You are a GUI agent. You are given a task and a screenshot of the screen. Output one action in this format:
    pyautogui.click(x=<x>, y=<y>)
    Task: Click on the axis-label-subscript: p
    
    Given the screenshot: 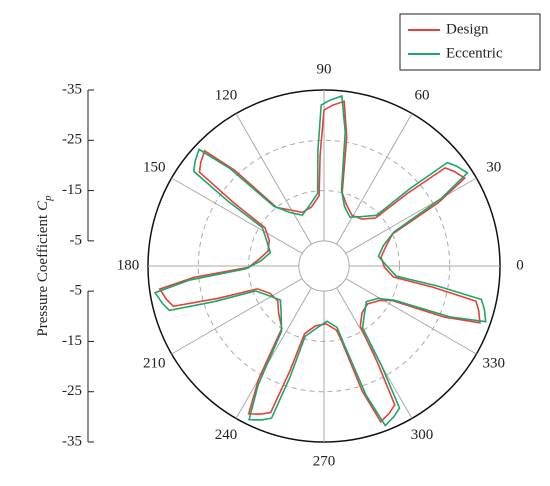 What is the action you would take?
    pyautogui.click(x=48, y=198)
    